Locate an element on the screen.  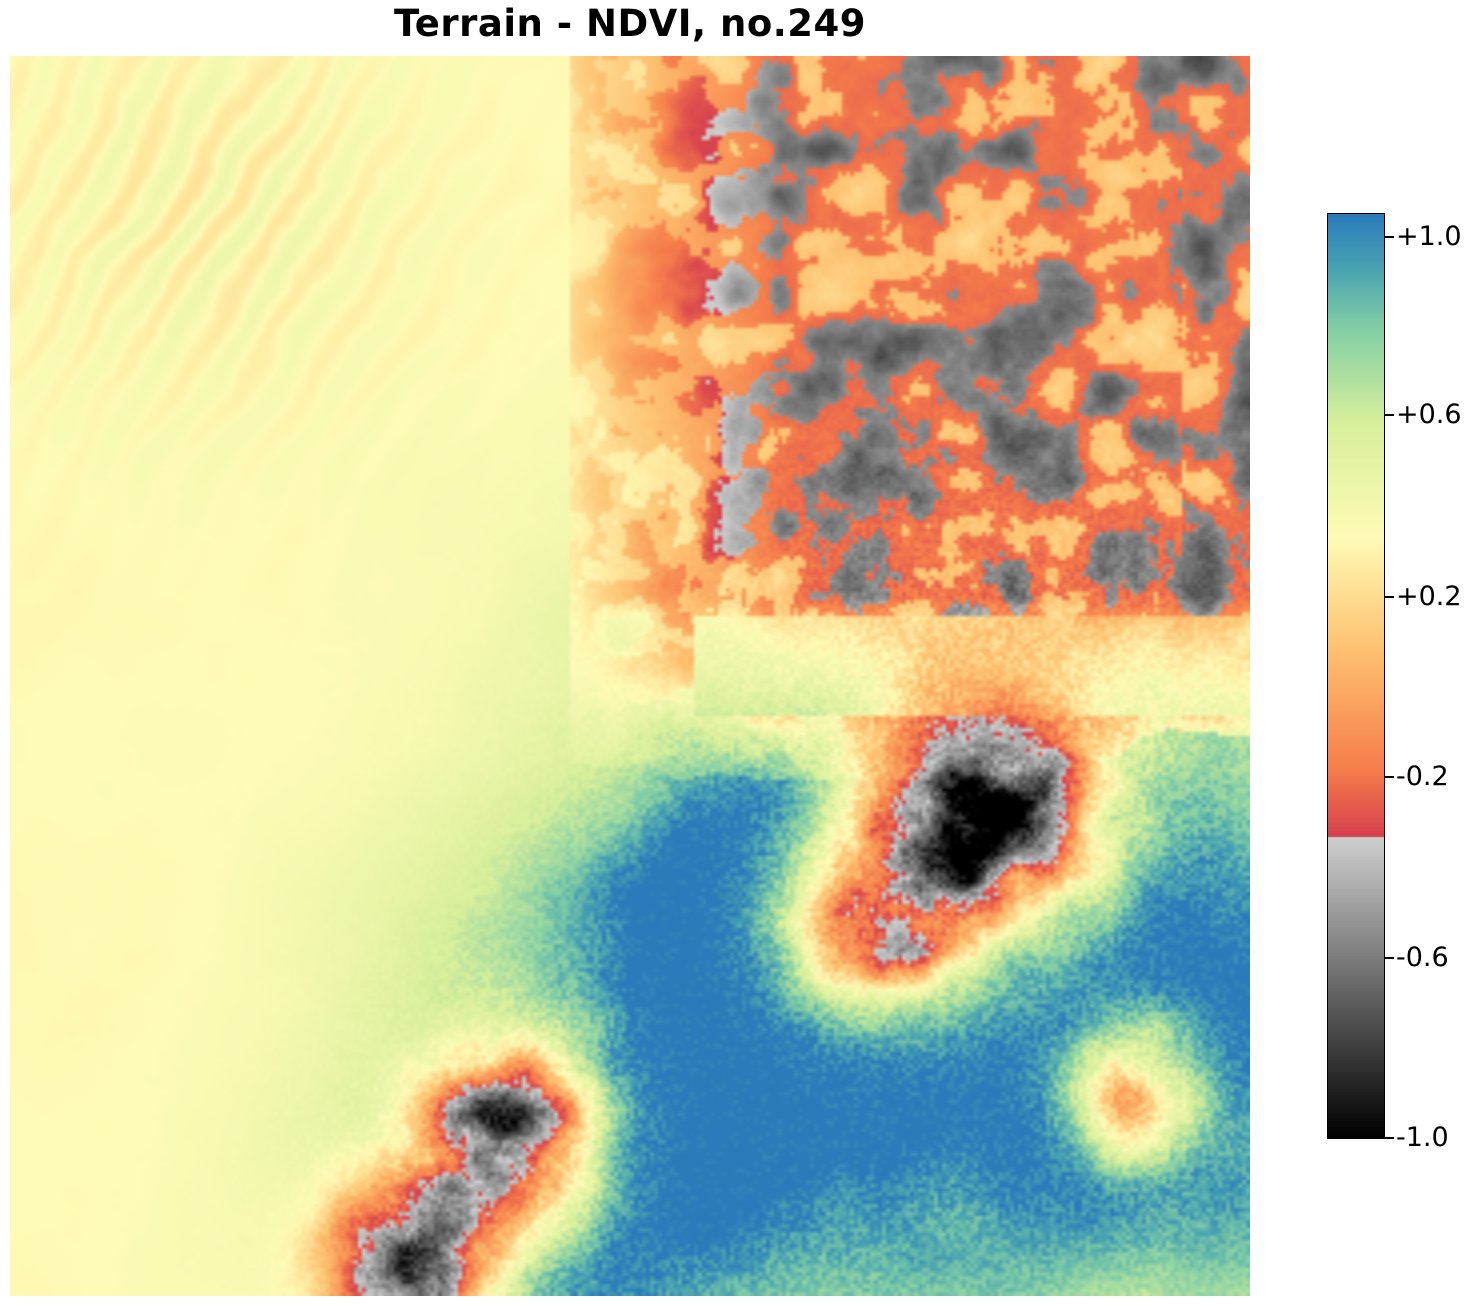
colorbar-tick-label: -0.2 is located at coordinates (1422, 776).